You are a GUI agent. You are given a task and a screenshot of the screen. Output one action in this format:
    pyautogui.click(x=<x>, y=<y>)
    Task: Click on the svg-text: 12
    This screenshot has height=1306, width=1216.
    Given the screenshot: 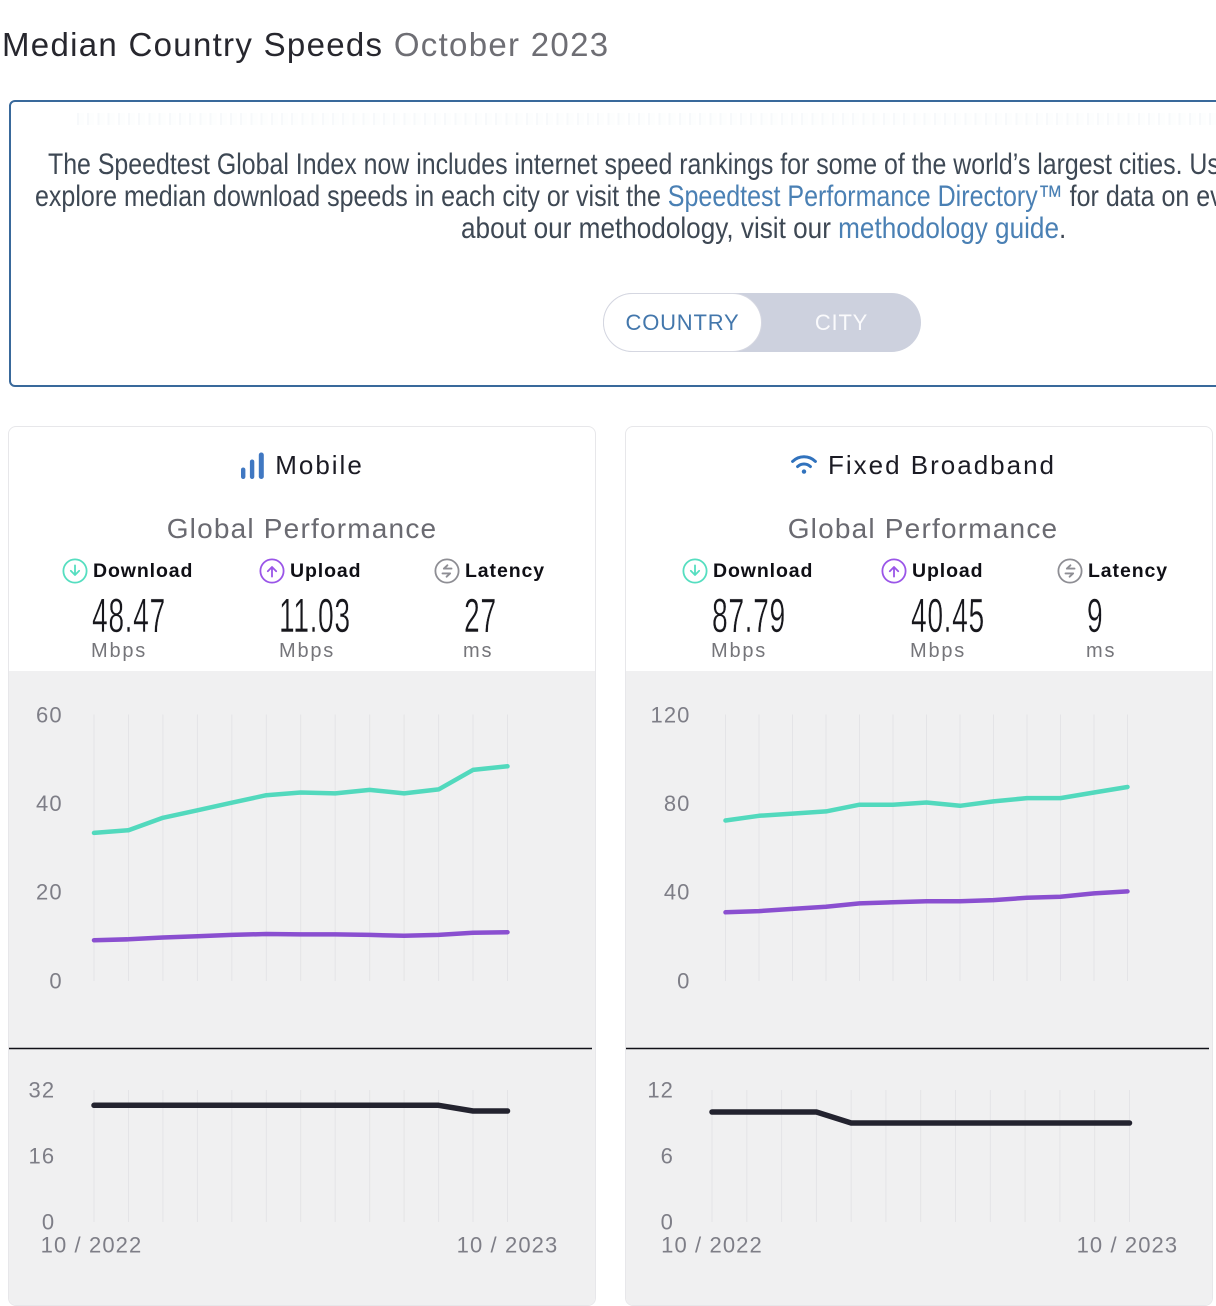 What is the action you would take?
    pyautogui.click(x=660, y=1090)
    